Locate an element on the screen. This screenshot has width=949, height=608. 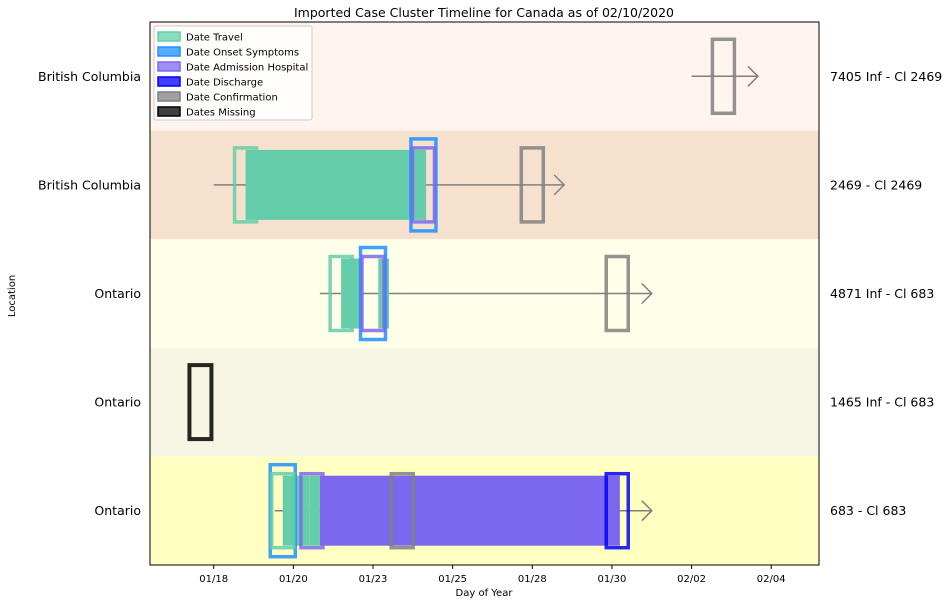
row-cluster-label: 683 - Cl 683 is located at coordinates (868, 510).